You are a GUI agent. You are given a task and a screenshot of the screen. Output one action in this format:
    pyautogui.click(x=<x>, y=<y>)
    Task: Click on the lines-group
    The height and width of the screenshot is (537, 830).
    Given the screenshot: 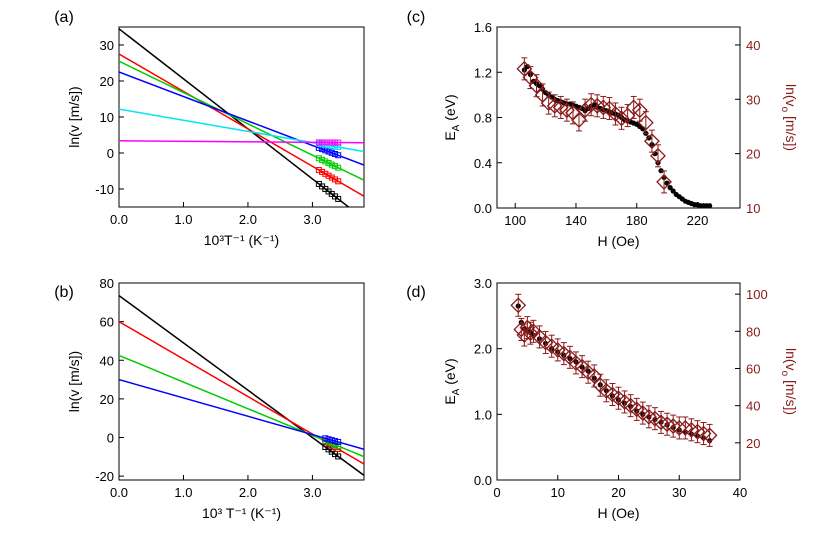 What is the action you would take?
    pyautogui.click(x=241, y=385)
    